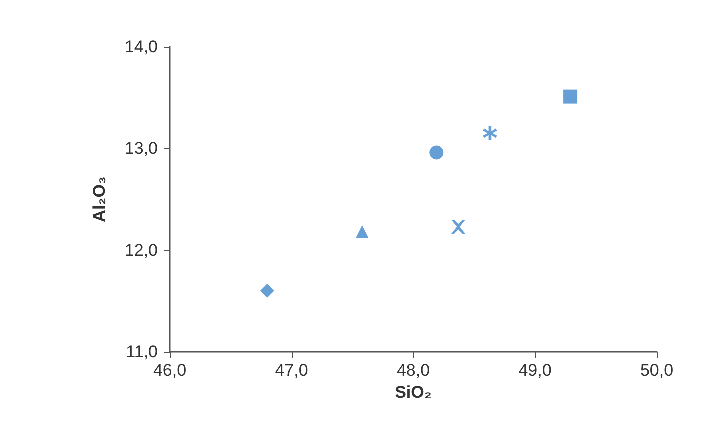 The height and width of the screenshot is (430, 710). Describe the element at coordinates (413, 392) in the screenshot. I see `x-axis-title: SiO₂` at that location.